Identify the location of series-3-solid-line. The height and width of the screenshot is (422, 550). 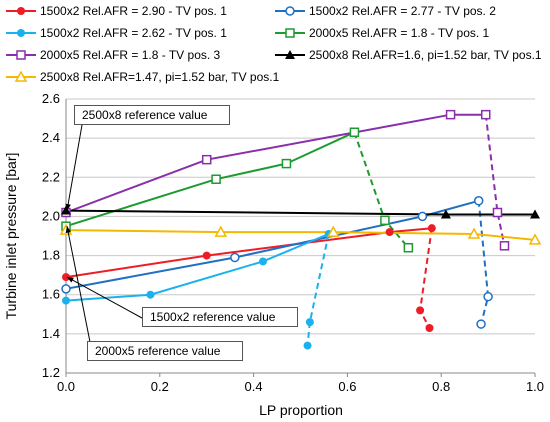
(210, 179).